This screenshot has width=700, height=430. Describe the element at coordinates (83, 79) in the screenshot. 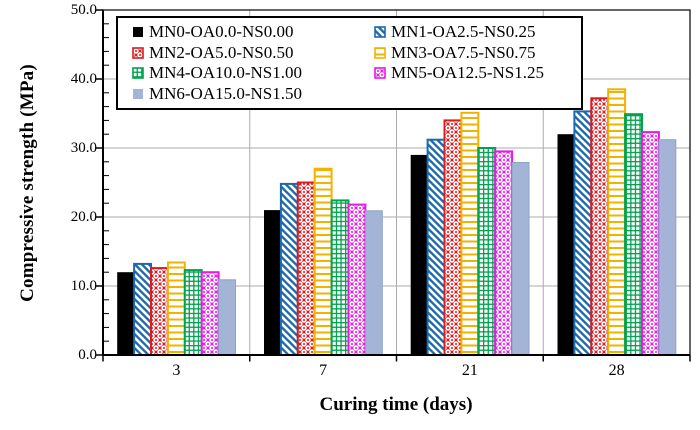

I see `y-tick-label: 40.0` at that location.